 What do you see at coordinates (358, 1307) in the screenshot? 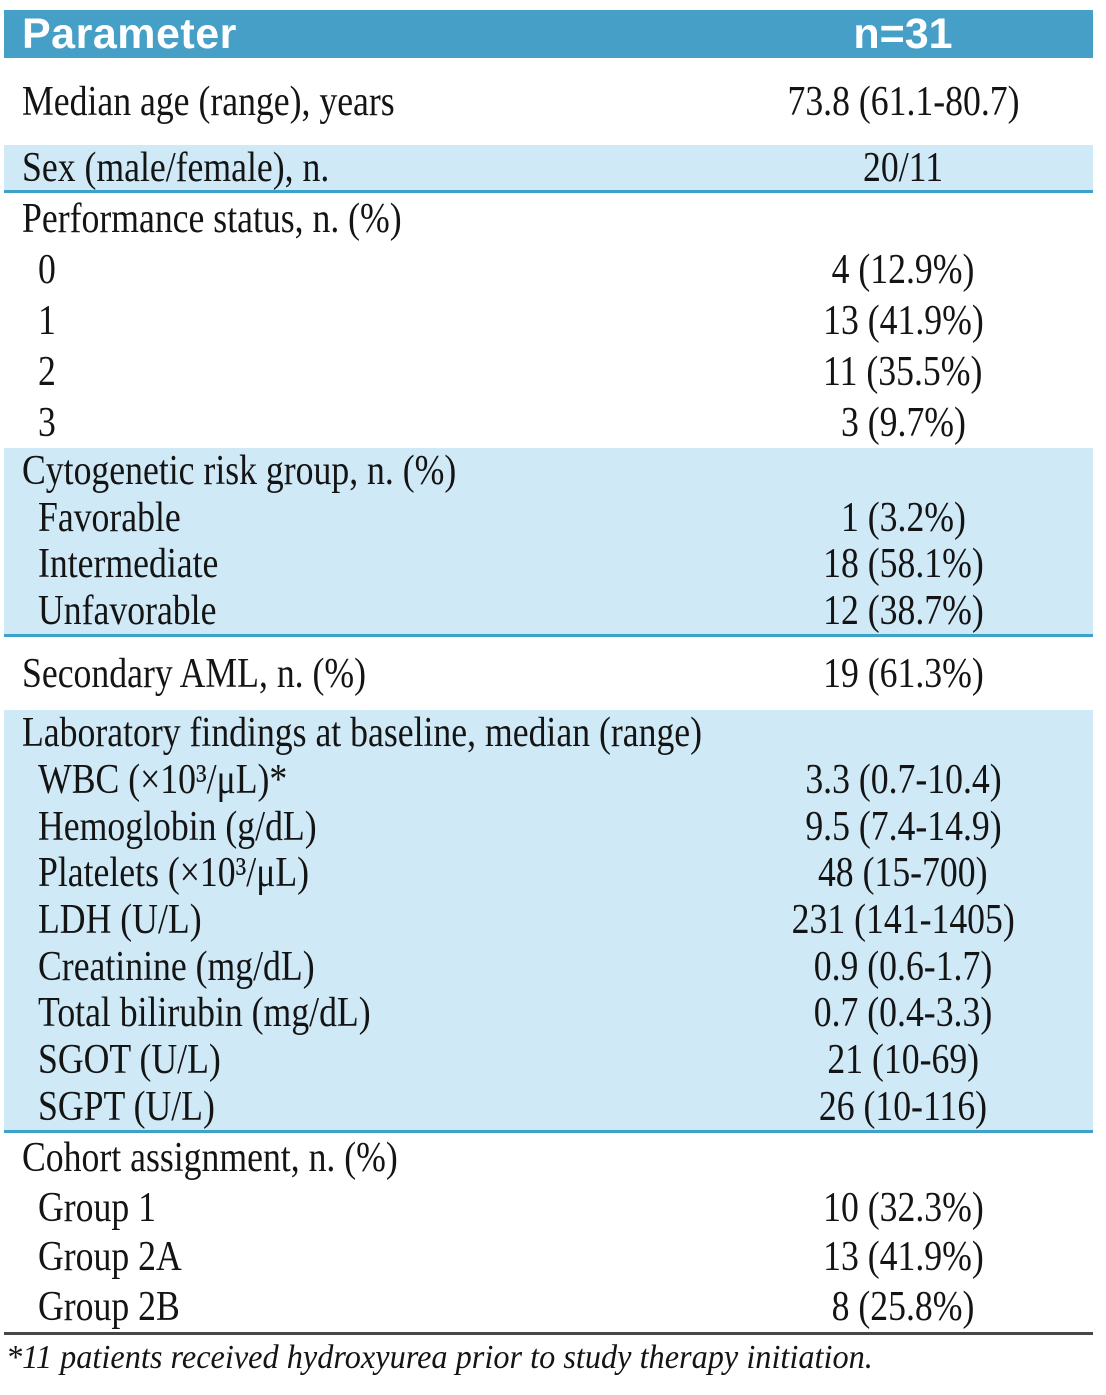
I see `row-label: Group 2B` at bounding box center [358, 1307].